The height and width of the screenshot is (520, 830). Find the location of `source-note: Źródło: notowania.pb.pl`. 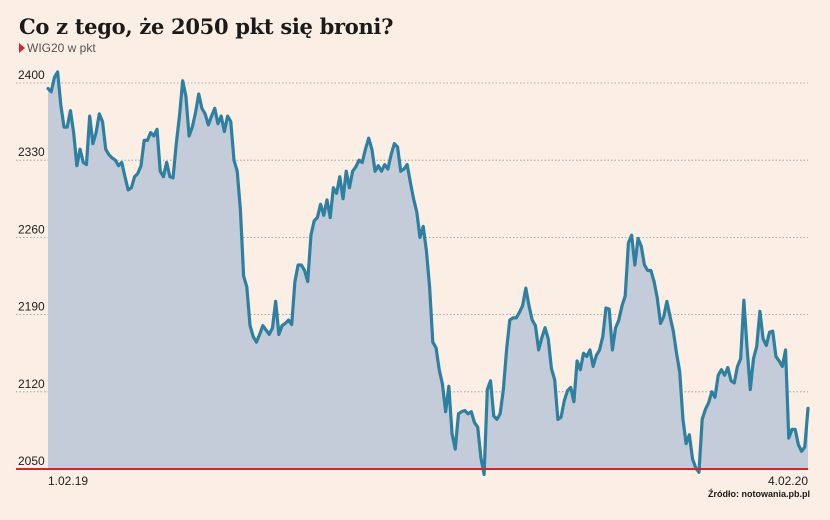

source-note: Źródło: notowania.pb.pl is located at coordinates (759, 494).